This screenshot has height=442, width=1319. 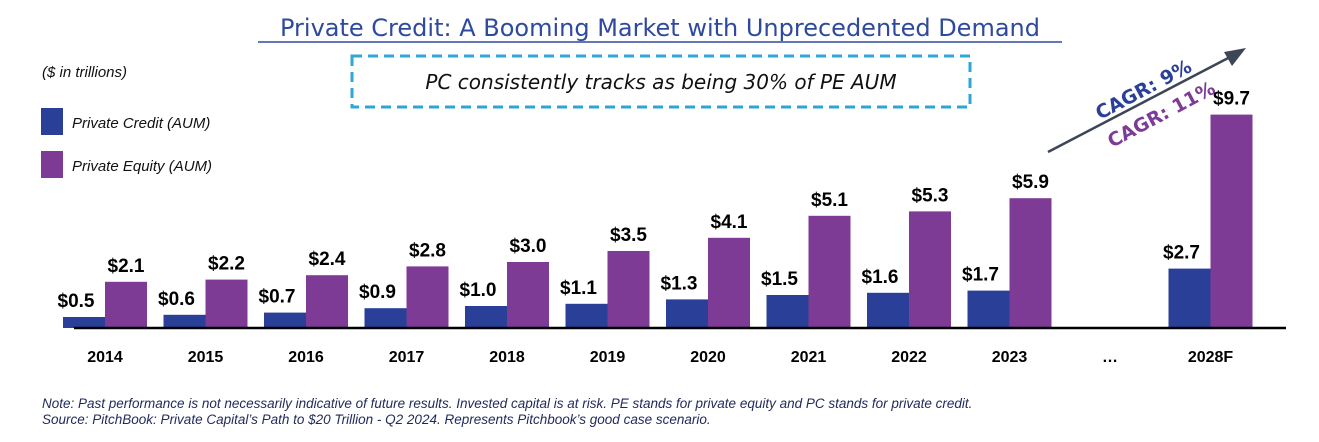 I want to click on data-label: $2.2, so click(x=226, y=264).